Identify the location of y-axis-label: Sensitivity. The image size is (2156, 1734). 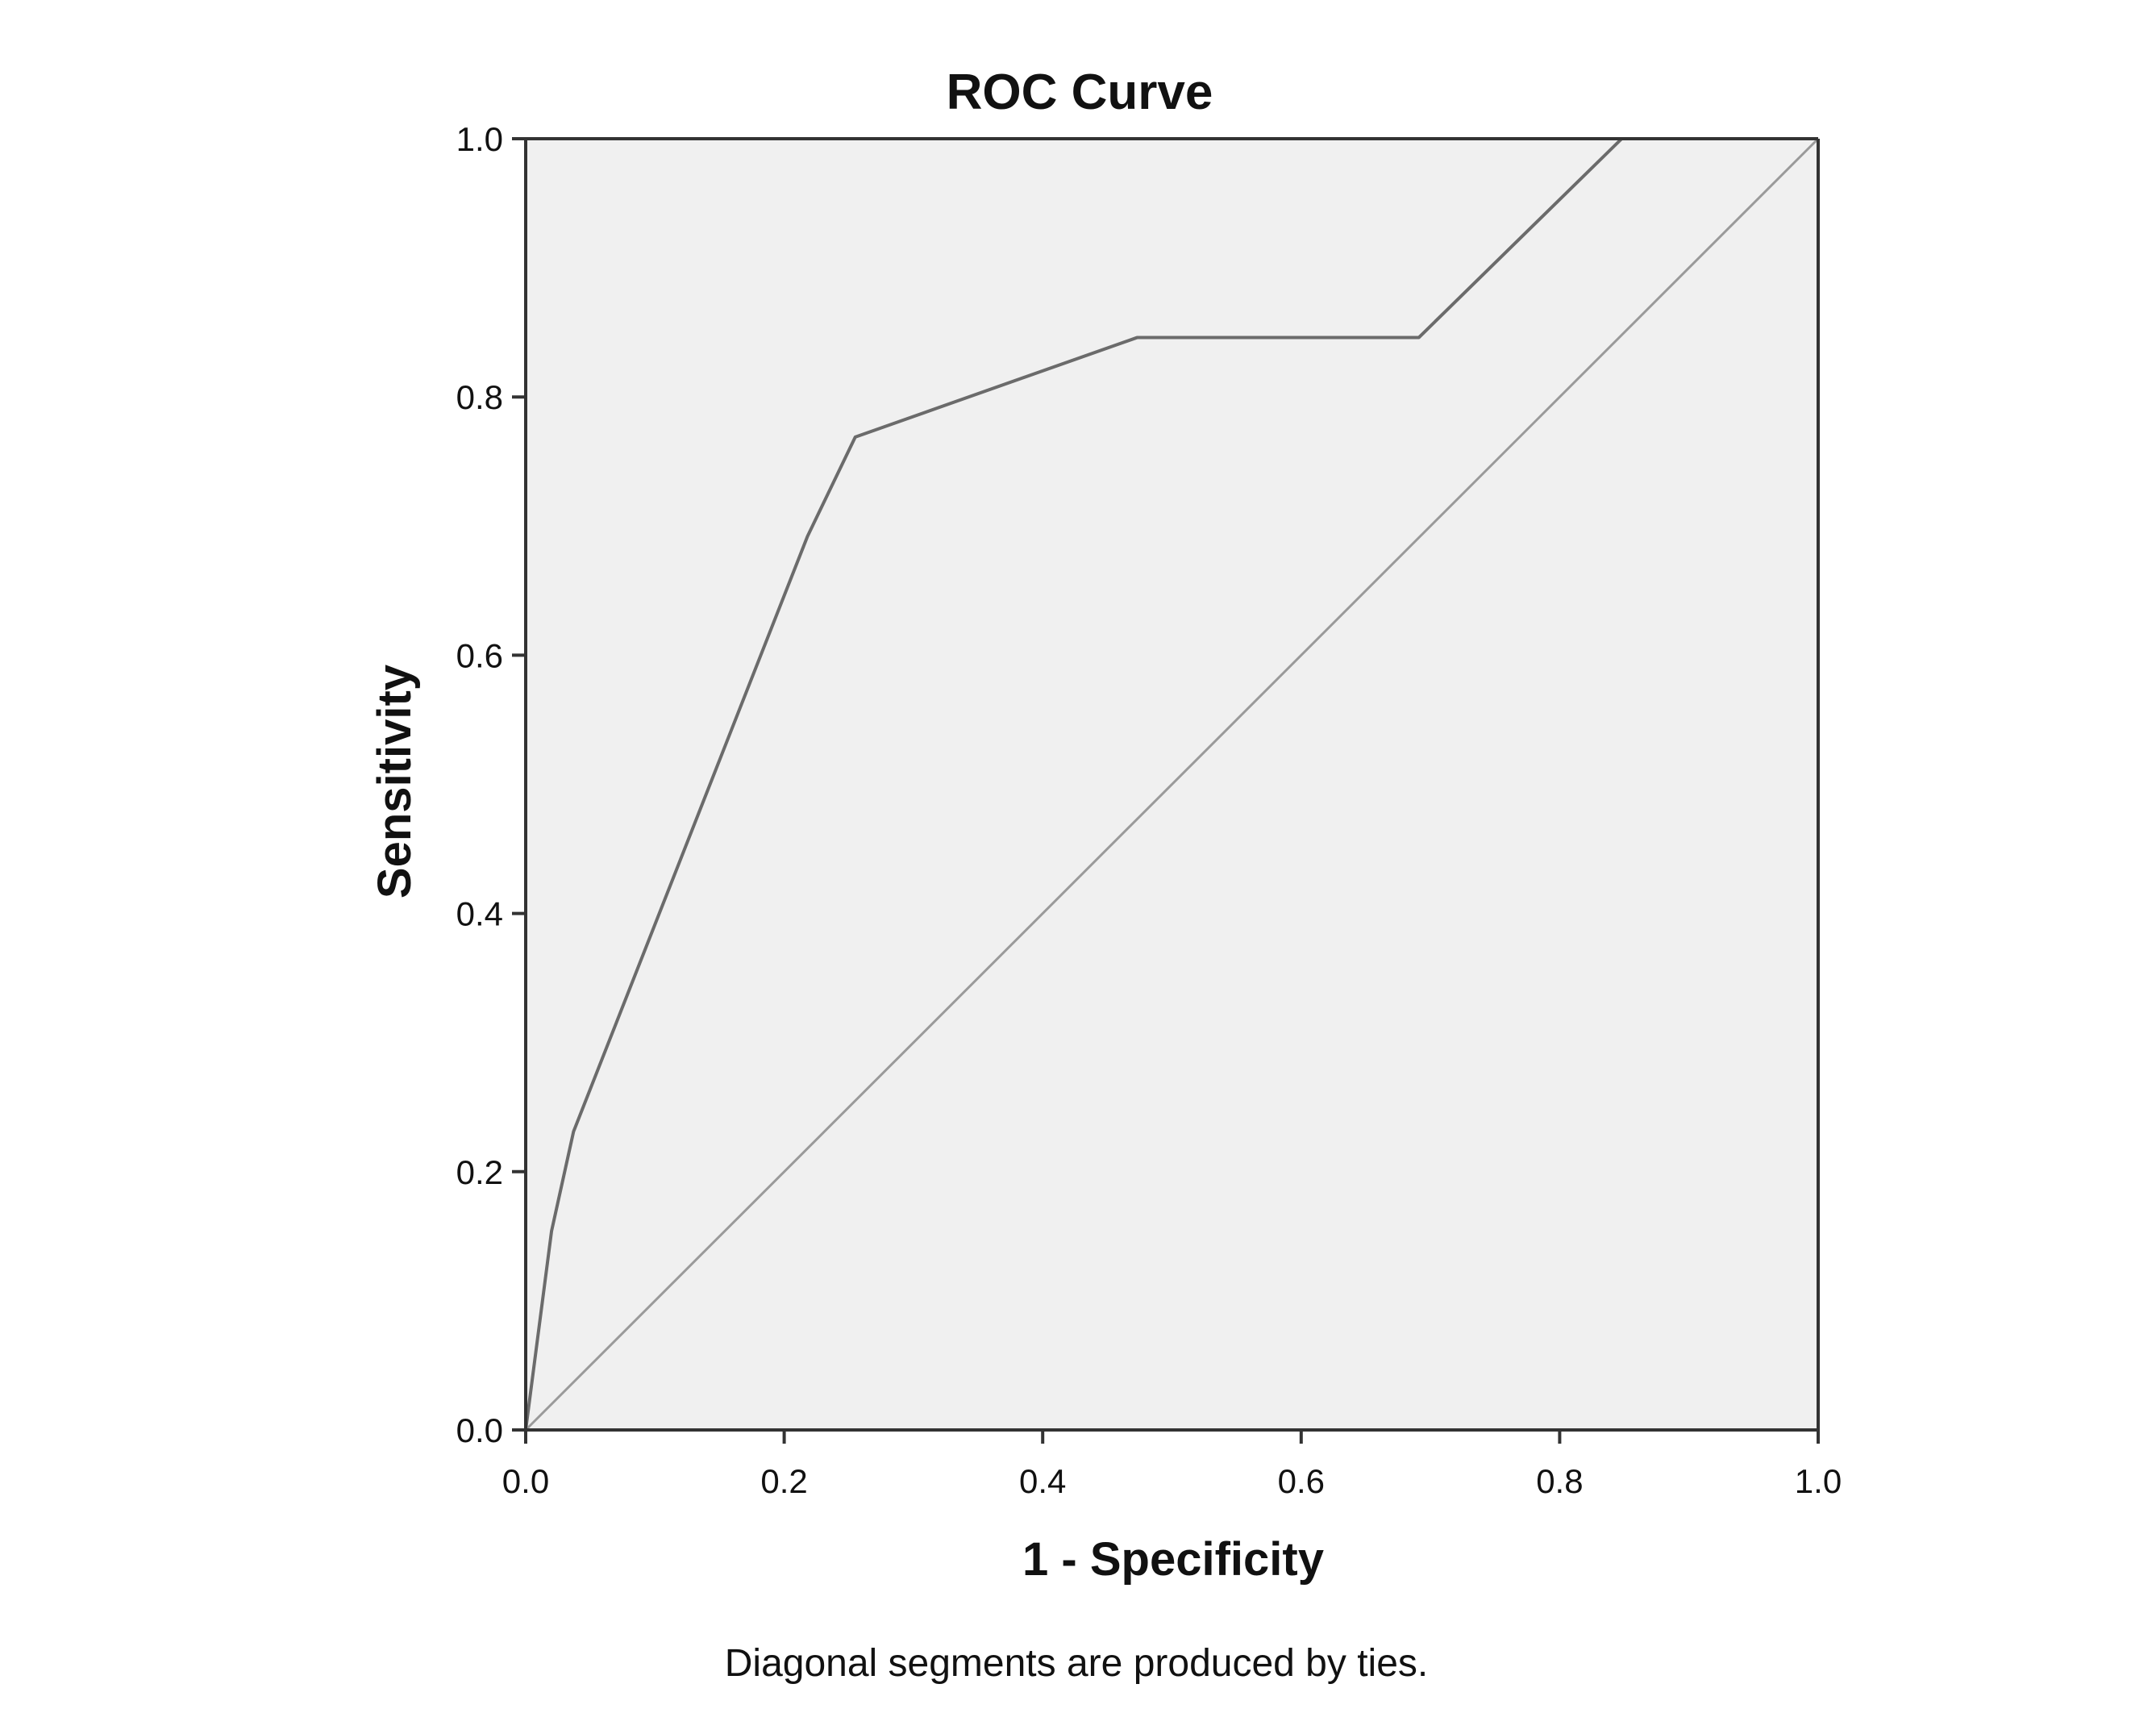
(394, 781).